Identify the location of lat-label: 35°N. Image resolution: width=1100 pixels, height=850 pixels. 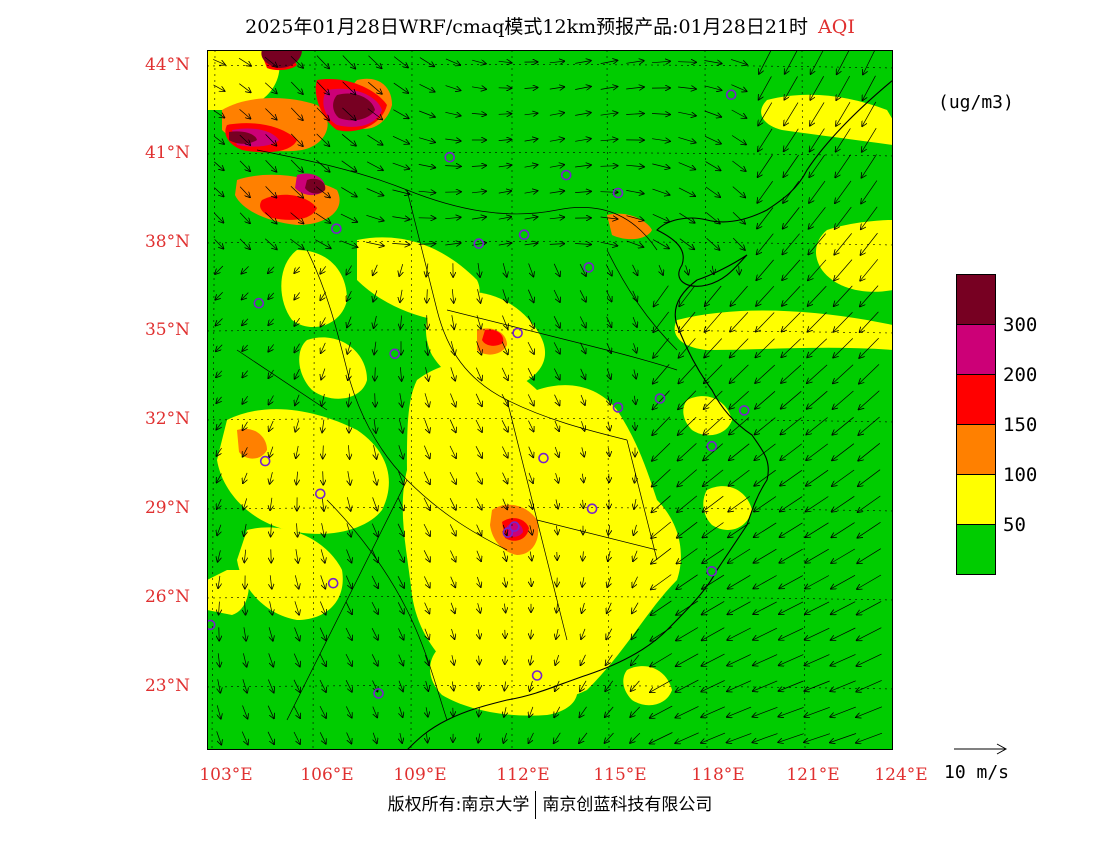
(167, 330).